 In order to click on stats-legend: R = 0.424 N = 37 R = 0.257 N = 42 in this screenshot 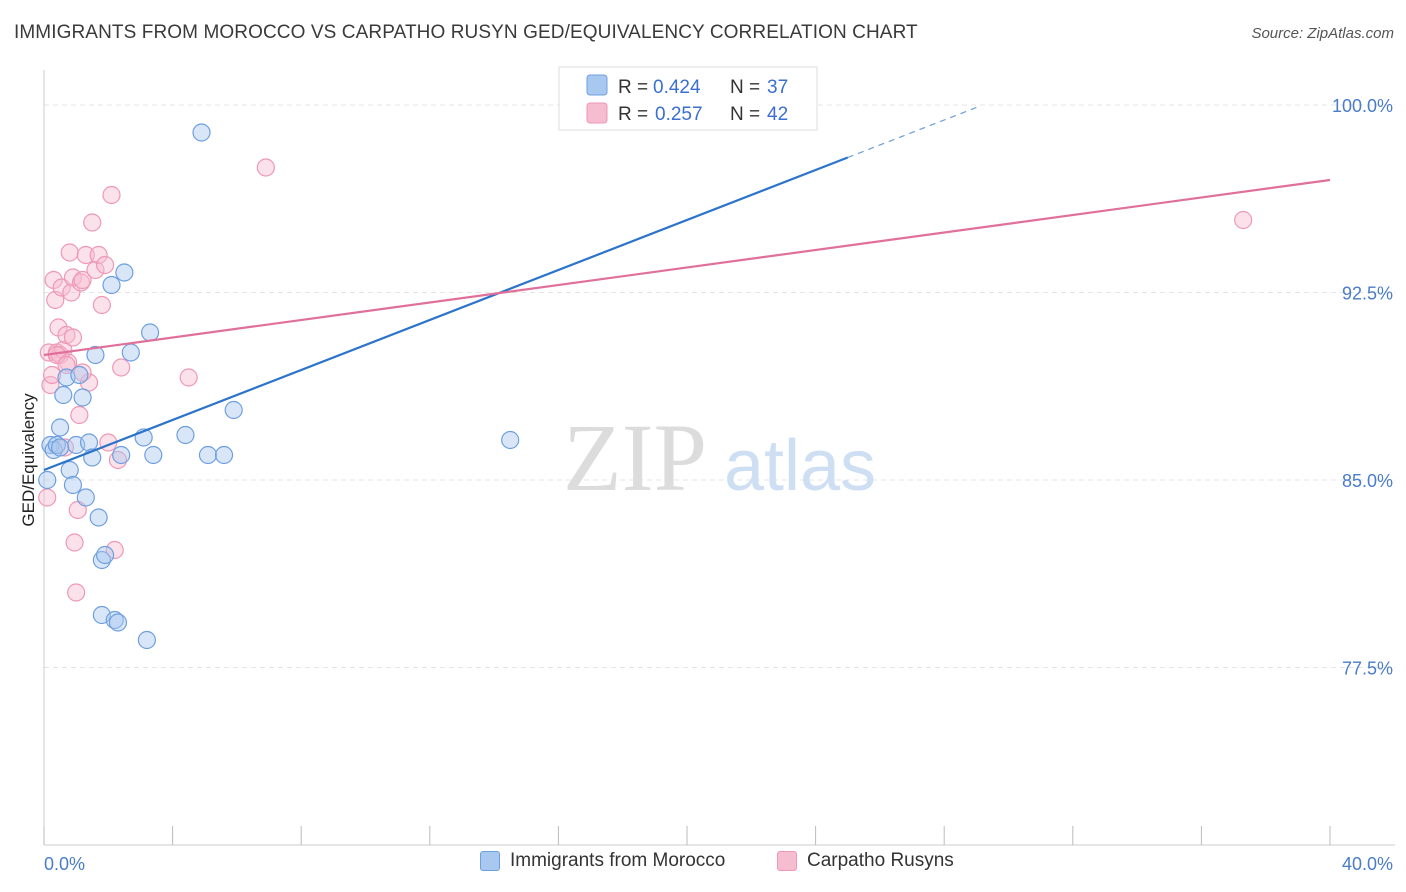, I will do `click(688, 98)`.